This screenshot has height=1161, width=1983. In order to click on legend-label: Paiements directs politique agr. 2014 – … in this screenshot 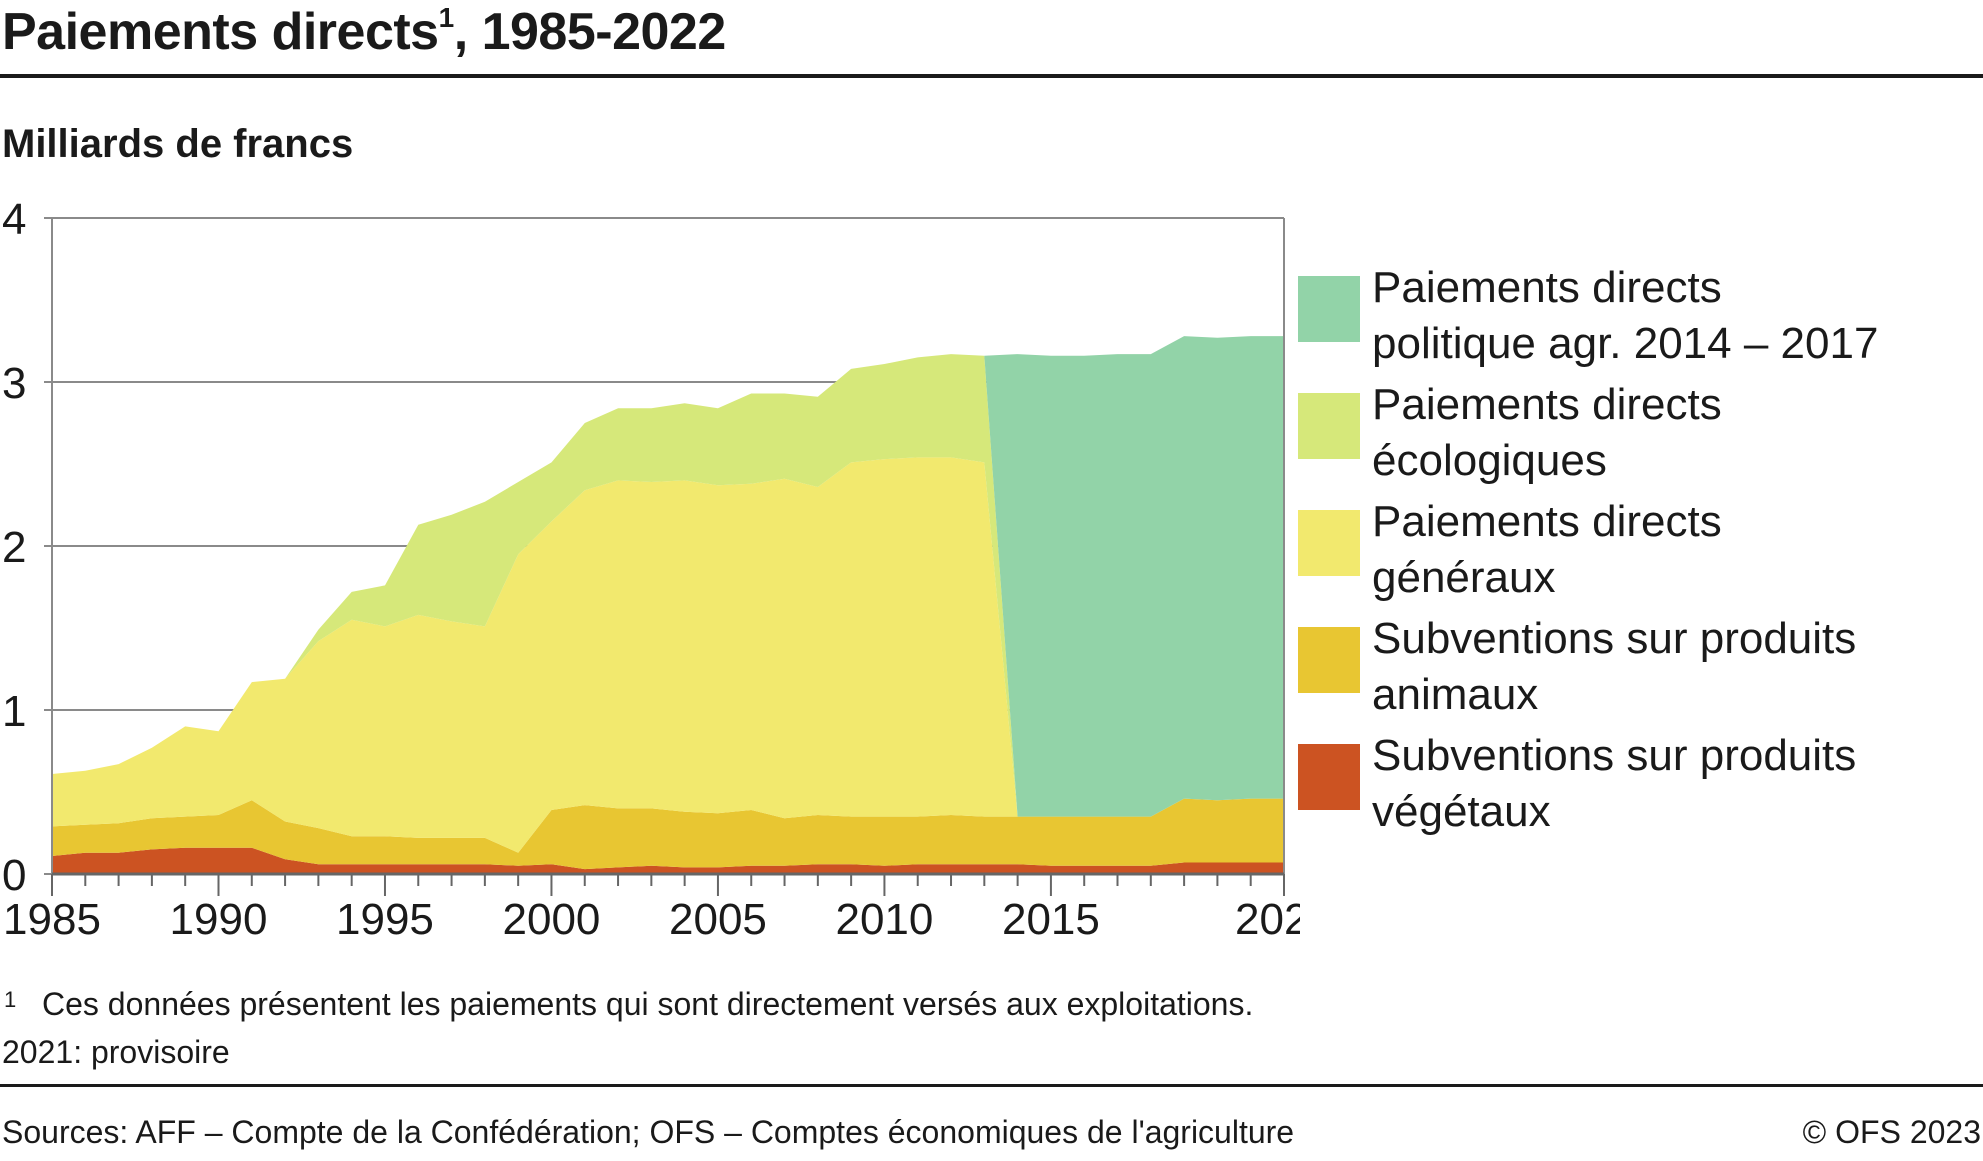, I will do `click(1625, 315)`.